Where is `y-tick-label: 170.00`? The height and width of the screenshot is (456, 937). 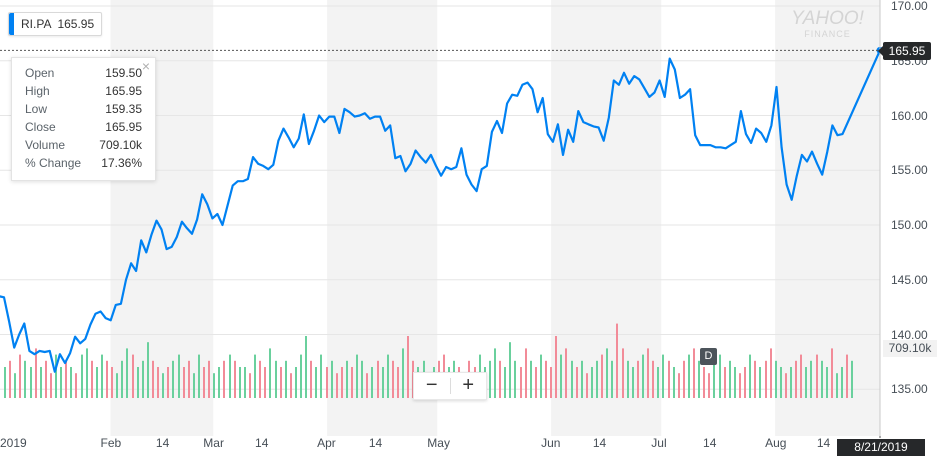
y-tick-label: 170.00 is located at coordinates (909, 6).